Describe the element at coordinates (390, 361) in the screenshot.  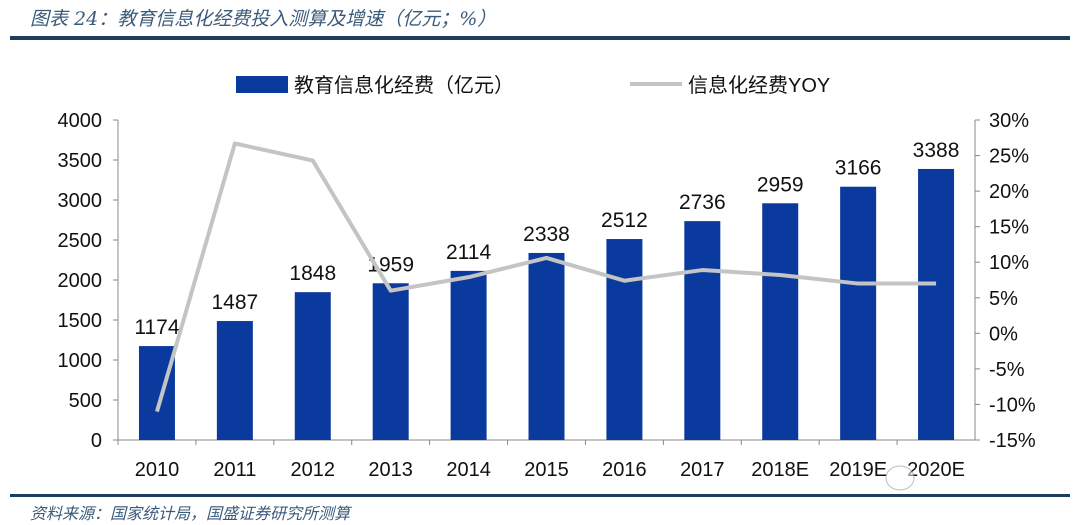
I see `bar-2013` at that location.